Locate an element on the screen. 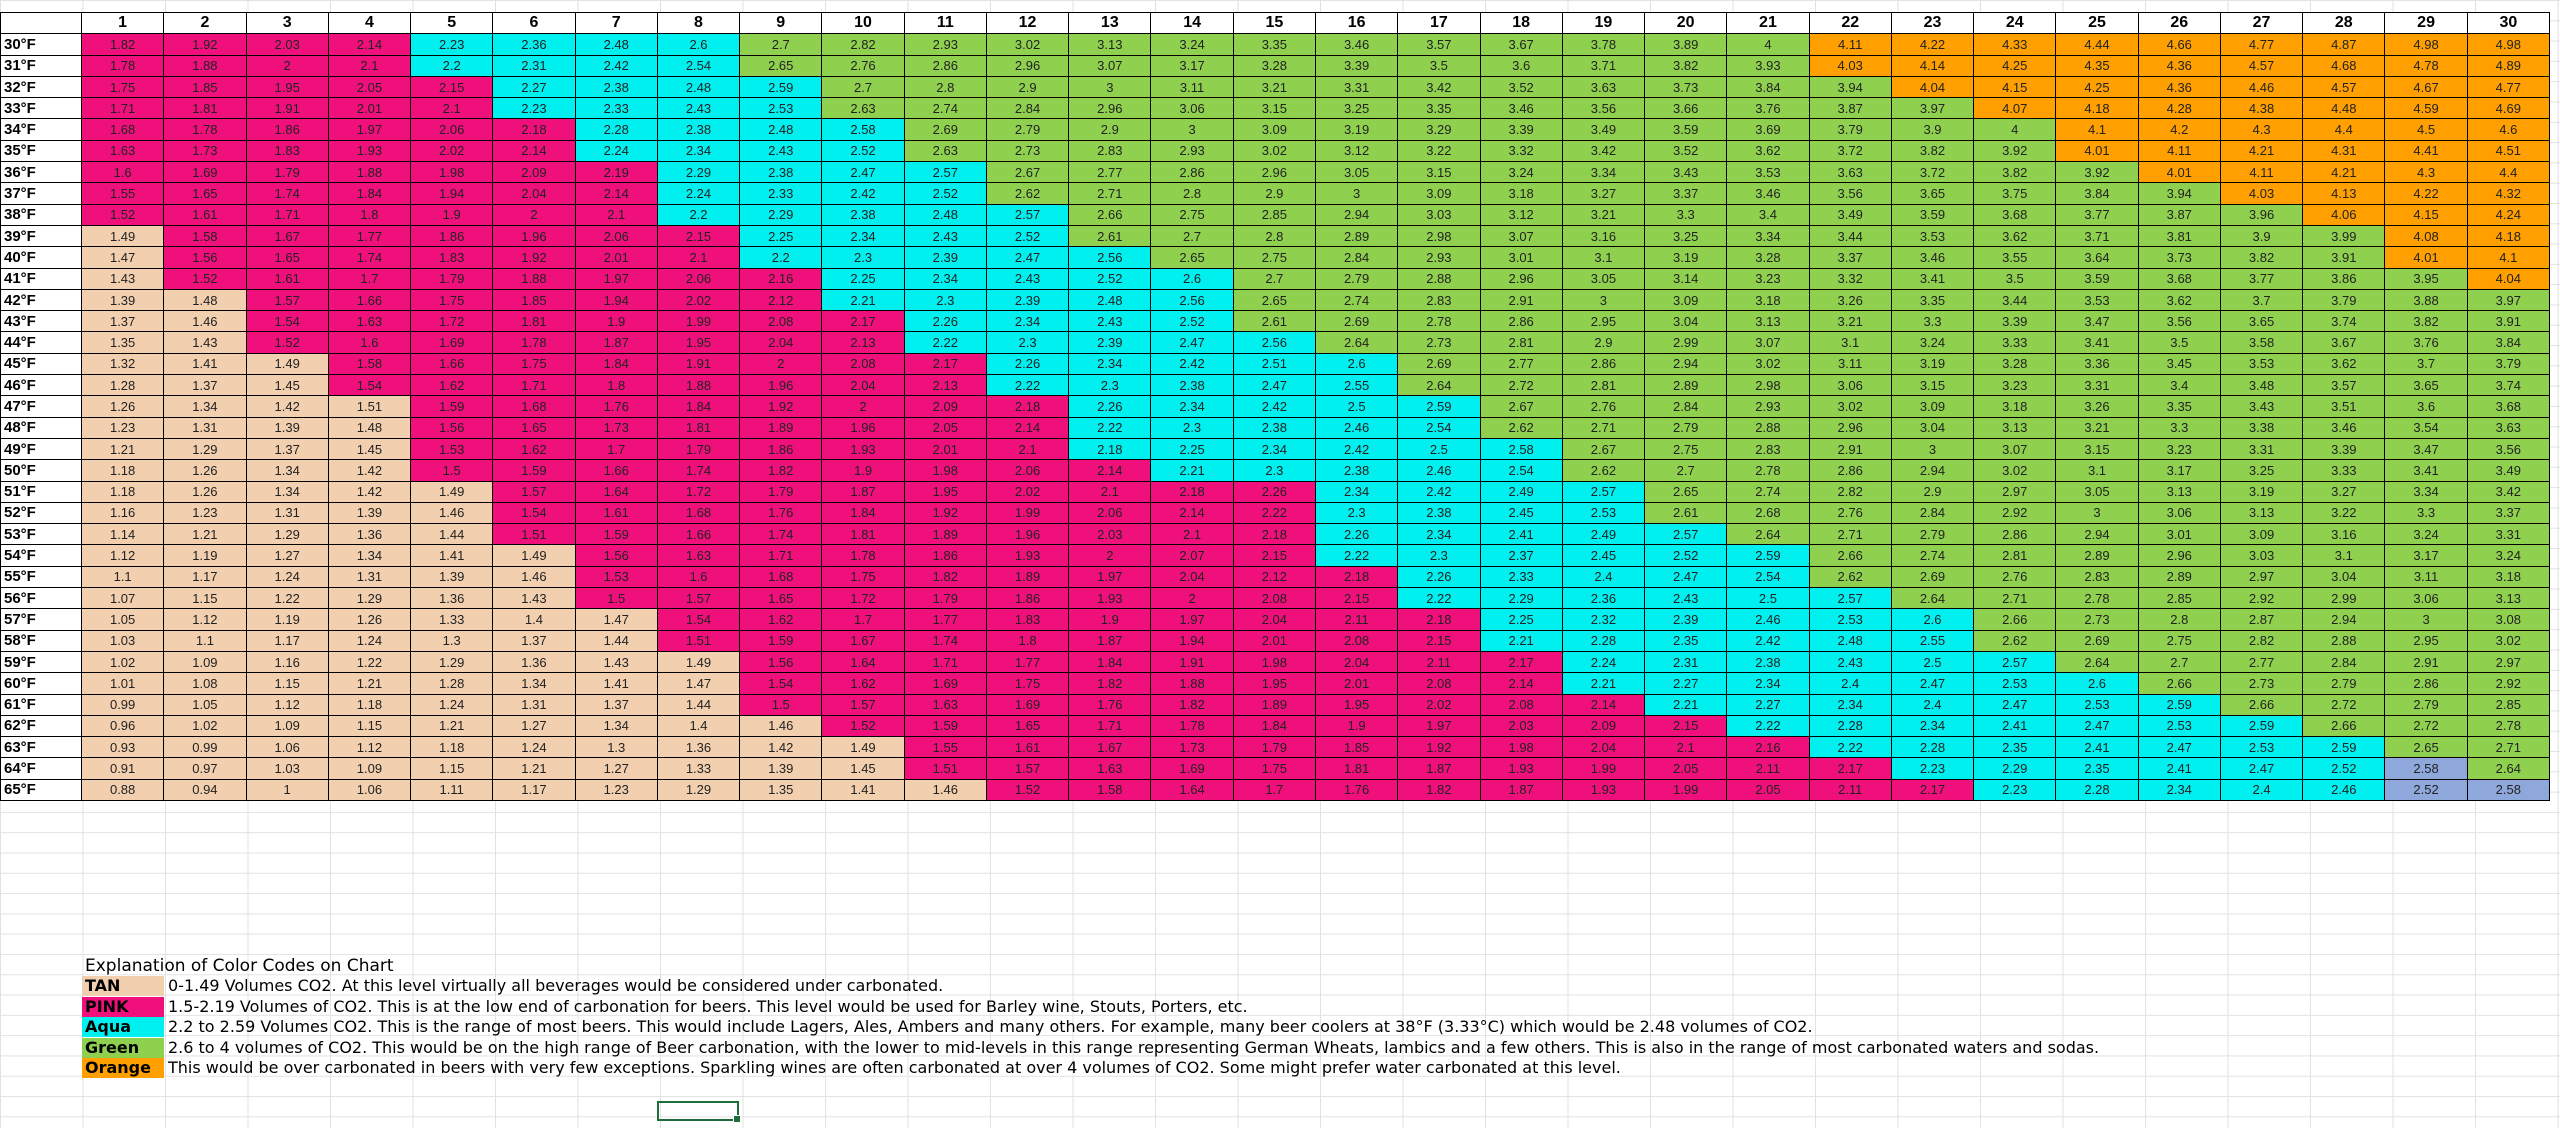 The height and width of the screenshot is (1128, 2560). co2-volume-cell: 2.57 is located at coordinates (2015, 662).